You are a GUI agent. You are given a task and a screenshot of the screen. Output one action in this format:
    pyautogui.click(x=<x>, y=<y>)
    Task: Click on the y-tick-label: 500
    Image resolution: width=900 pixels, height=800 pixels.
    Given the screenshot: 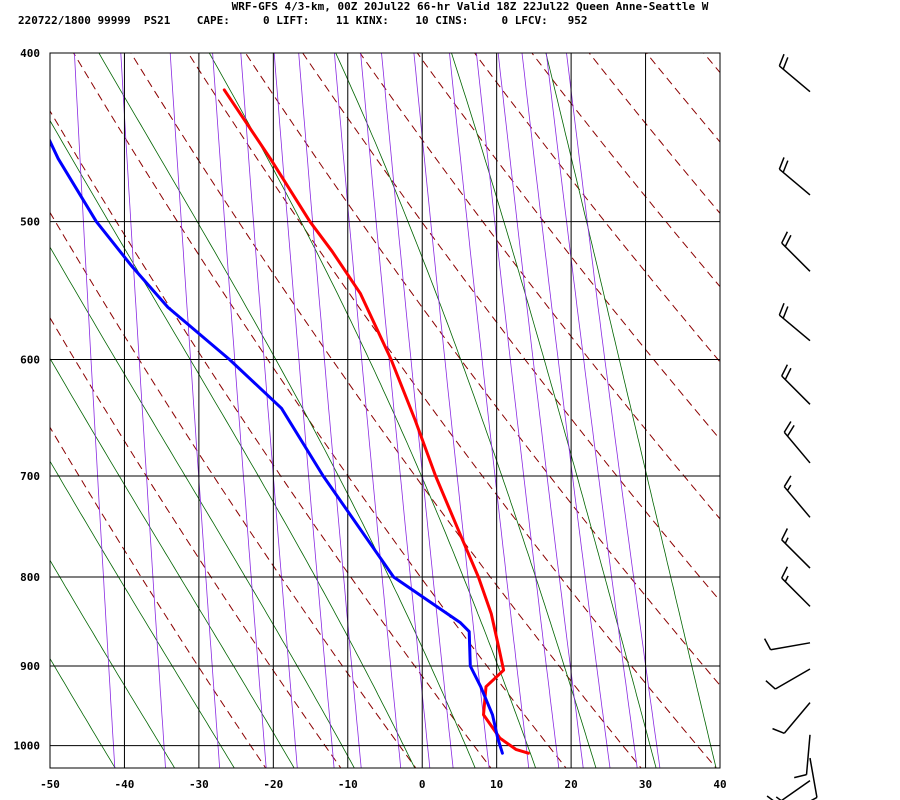 What is the action you would take?
    pyautogui.click(x=30, y=222)
    